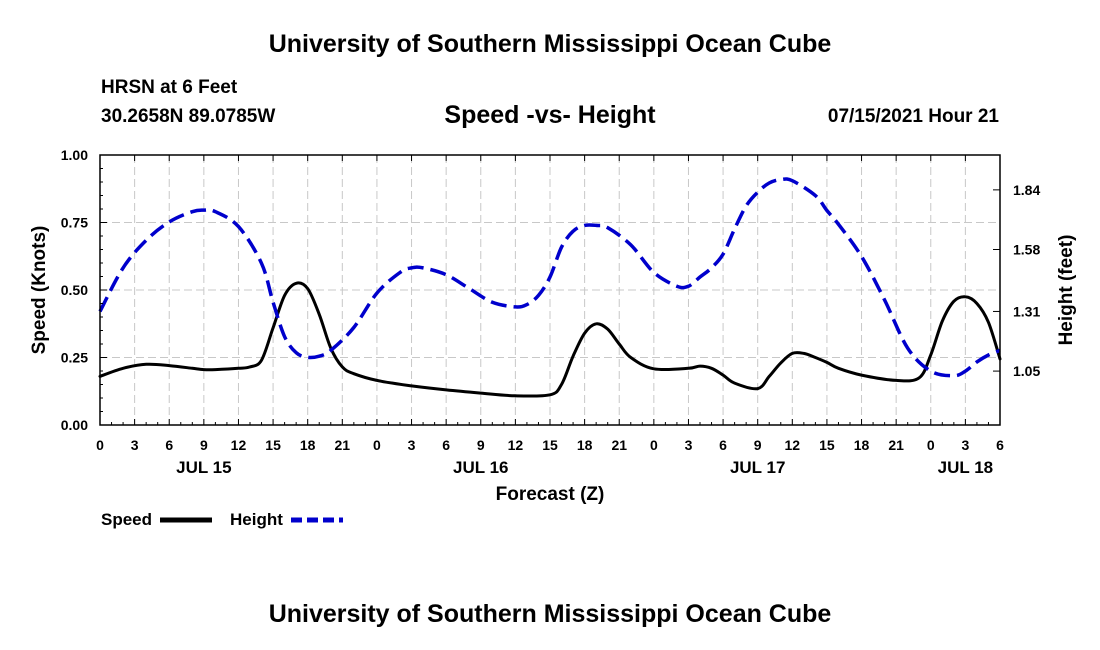 This screenshot has height=650, width=1100. I want to click on y-tick-label-left: 0.25, so click(74, 358).